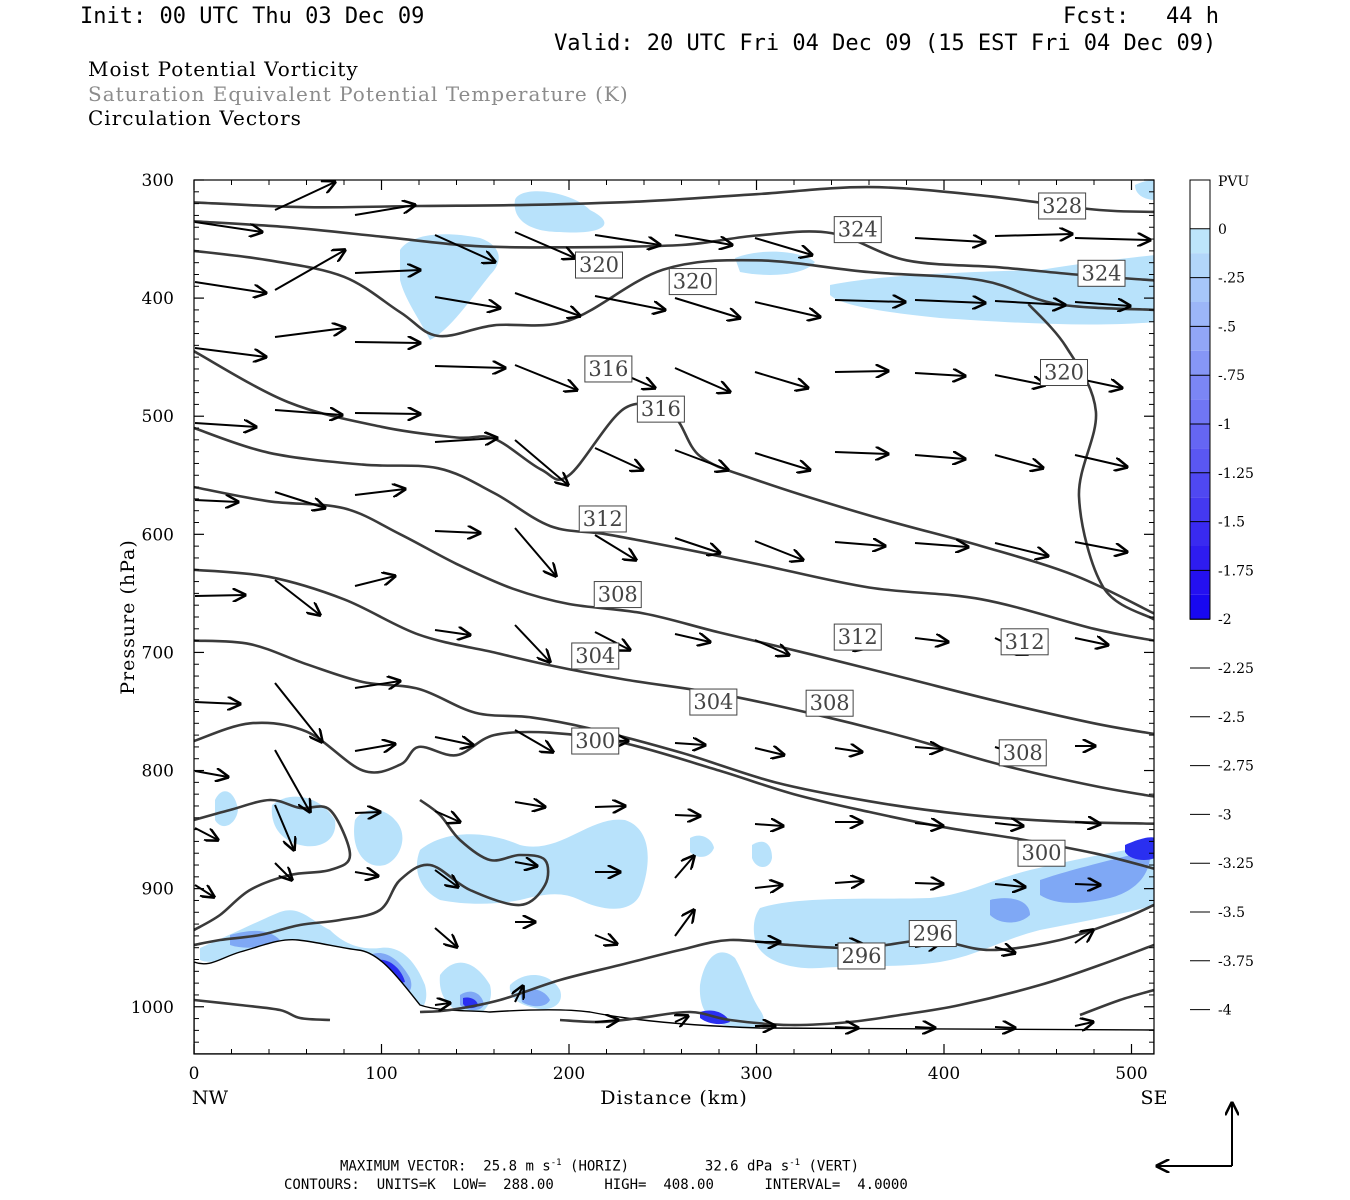 The height and width of the screenshot is (1200, 1350). I want to click on contour-label: 308, so click(1023, 753).